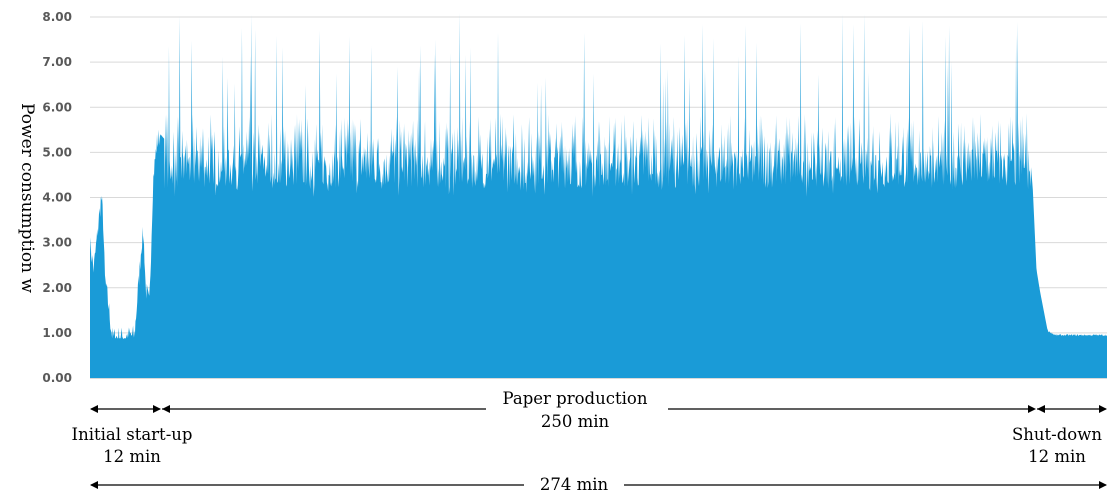  I want to click on shutdown-arrowhead-left, so click(1041, 409).